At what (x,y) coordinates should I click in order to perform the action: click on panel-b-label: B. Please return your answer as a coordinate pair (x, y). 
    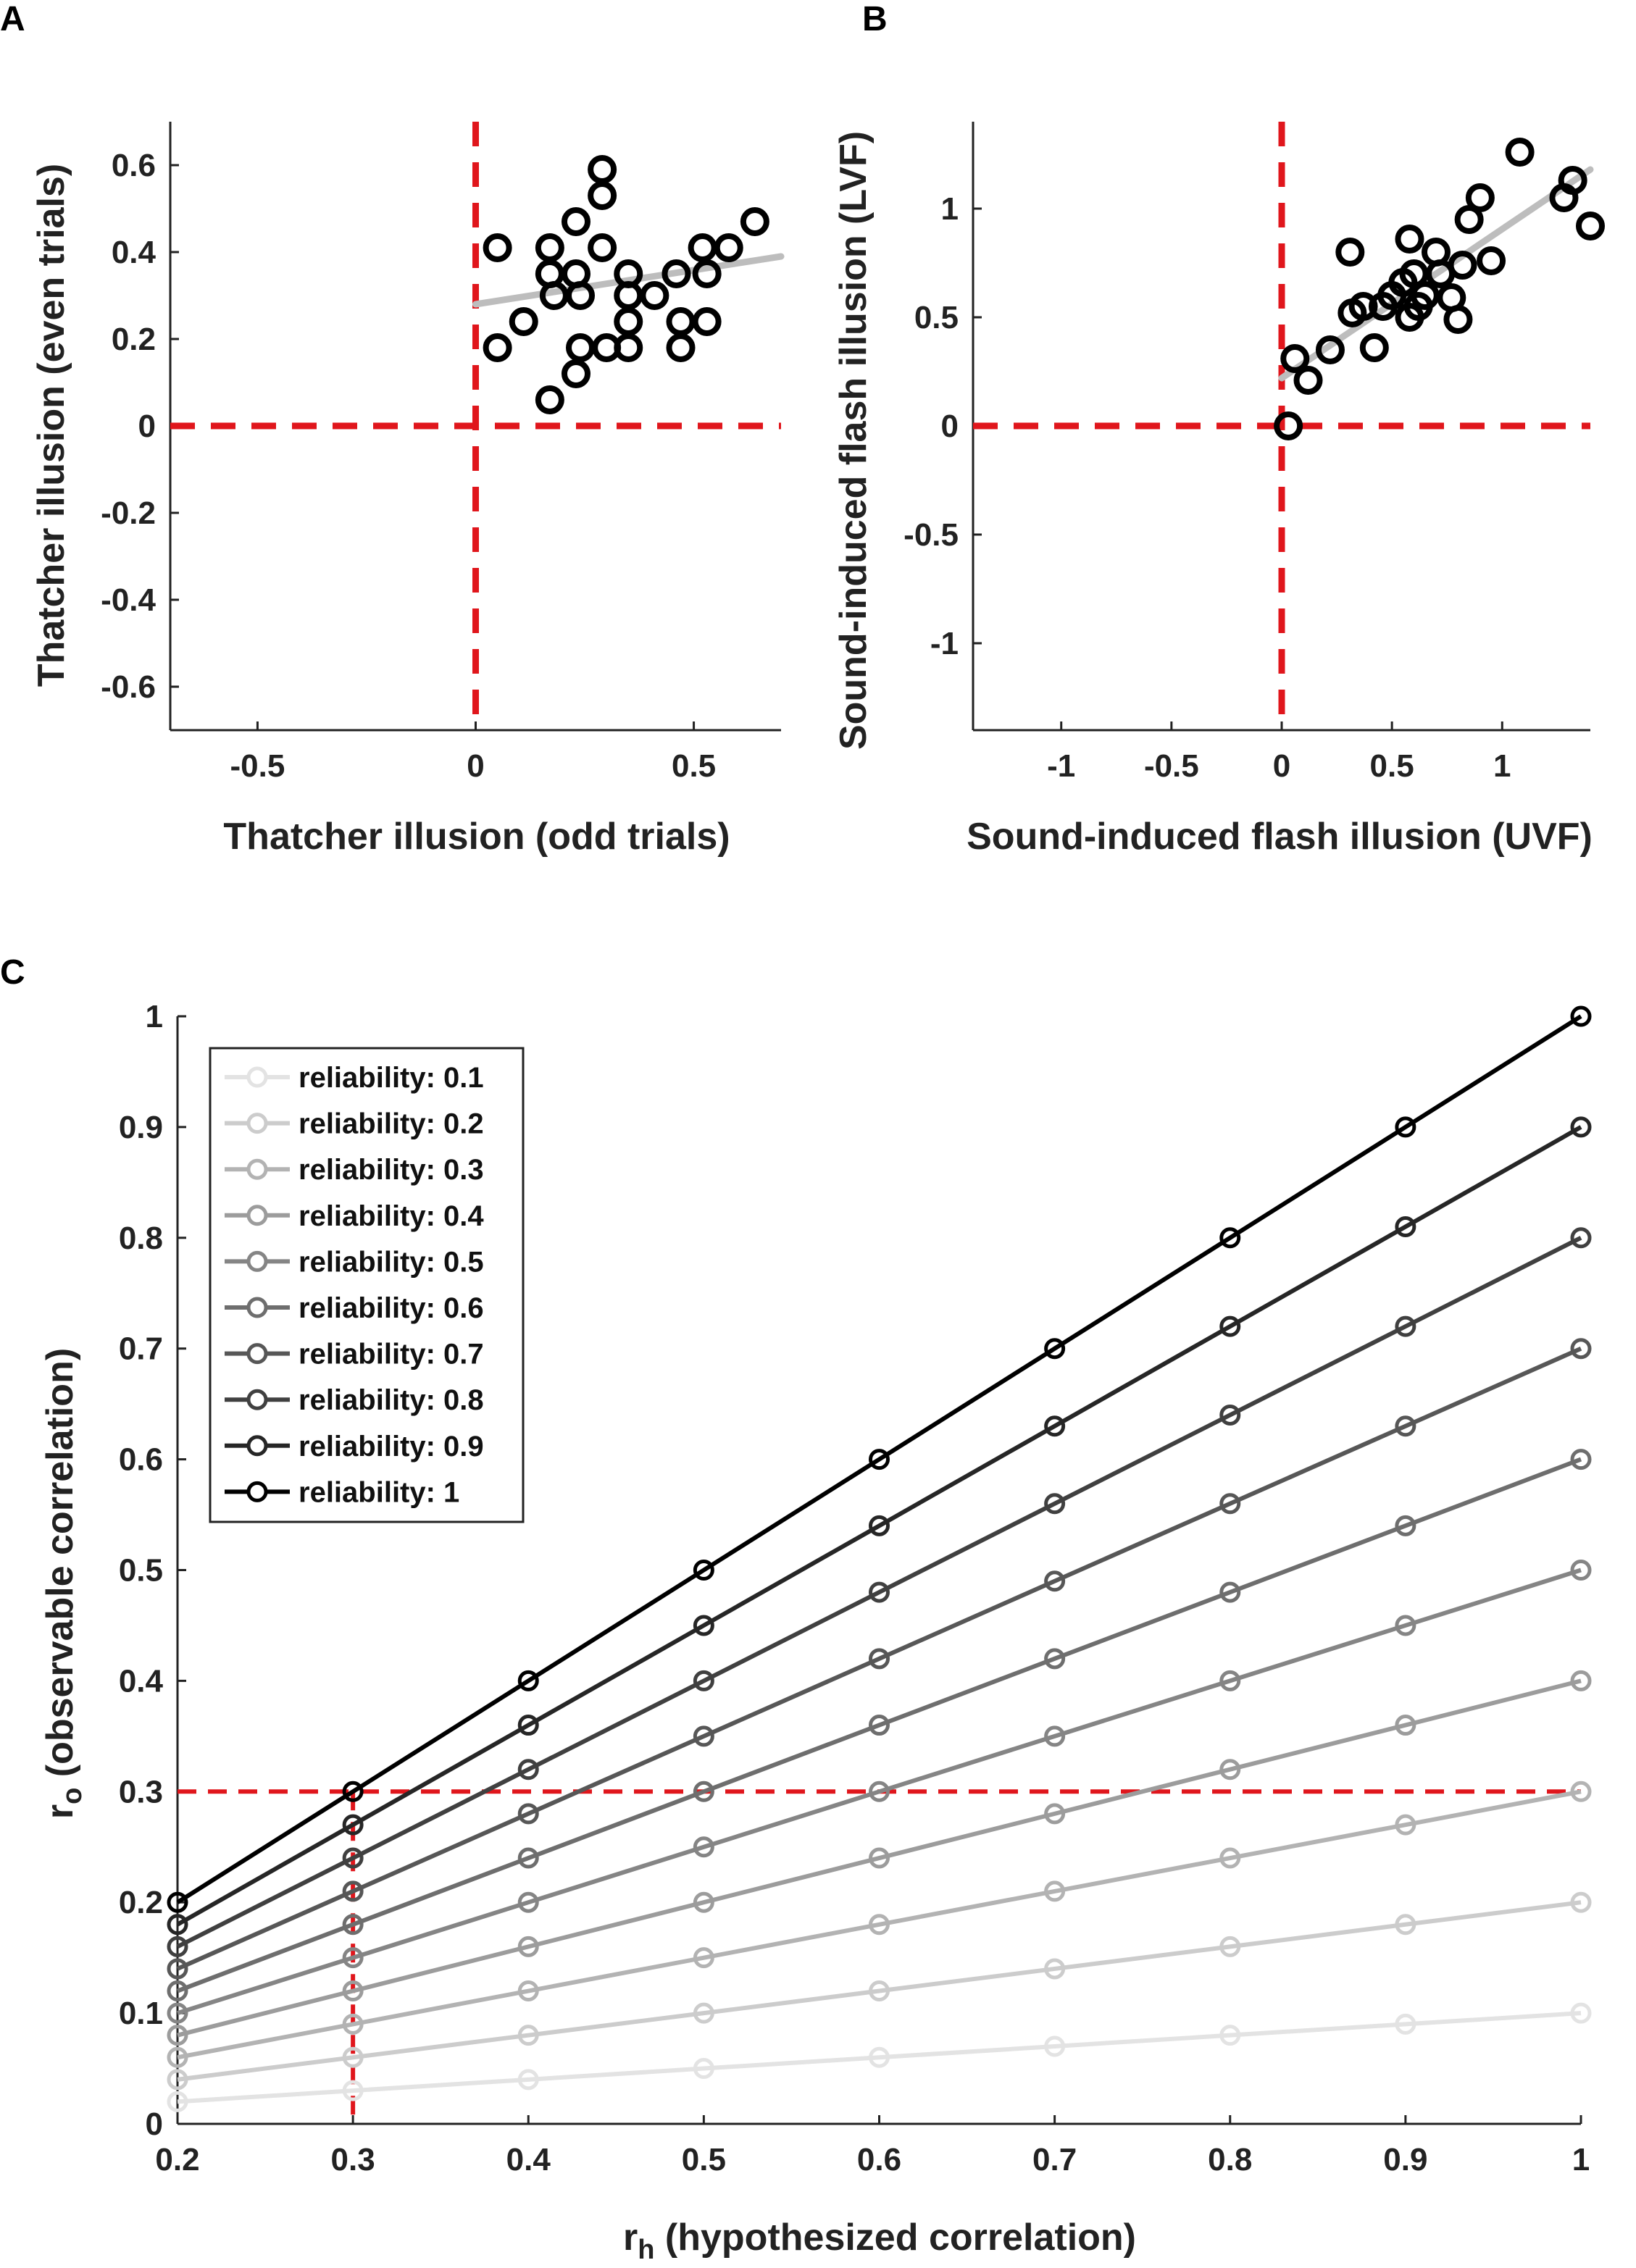
    Looking at the image, I should click on (875, 19).